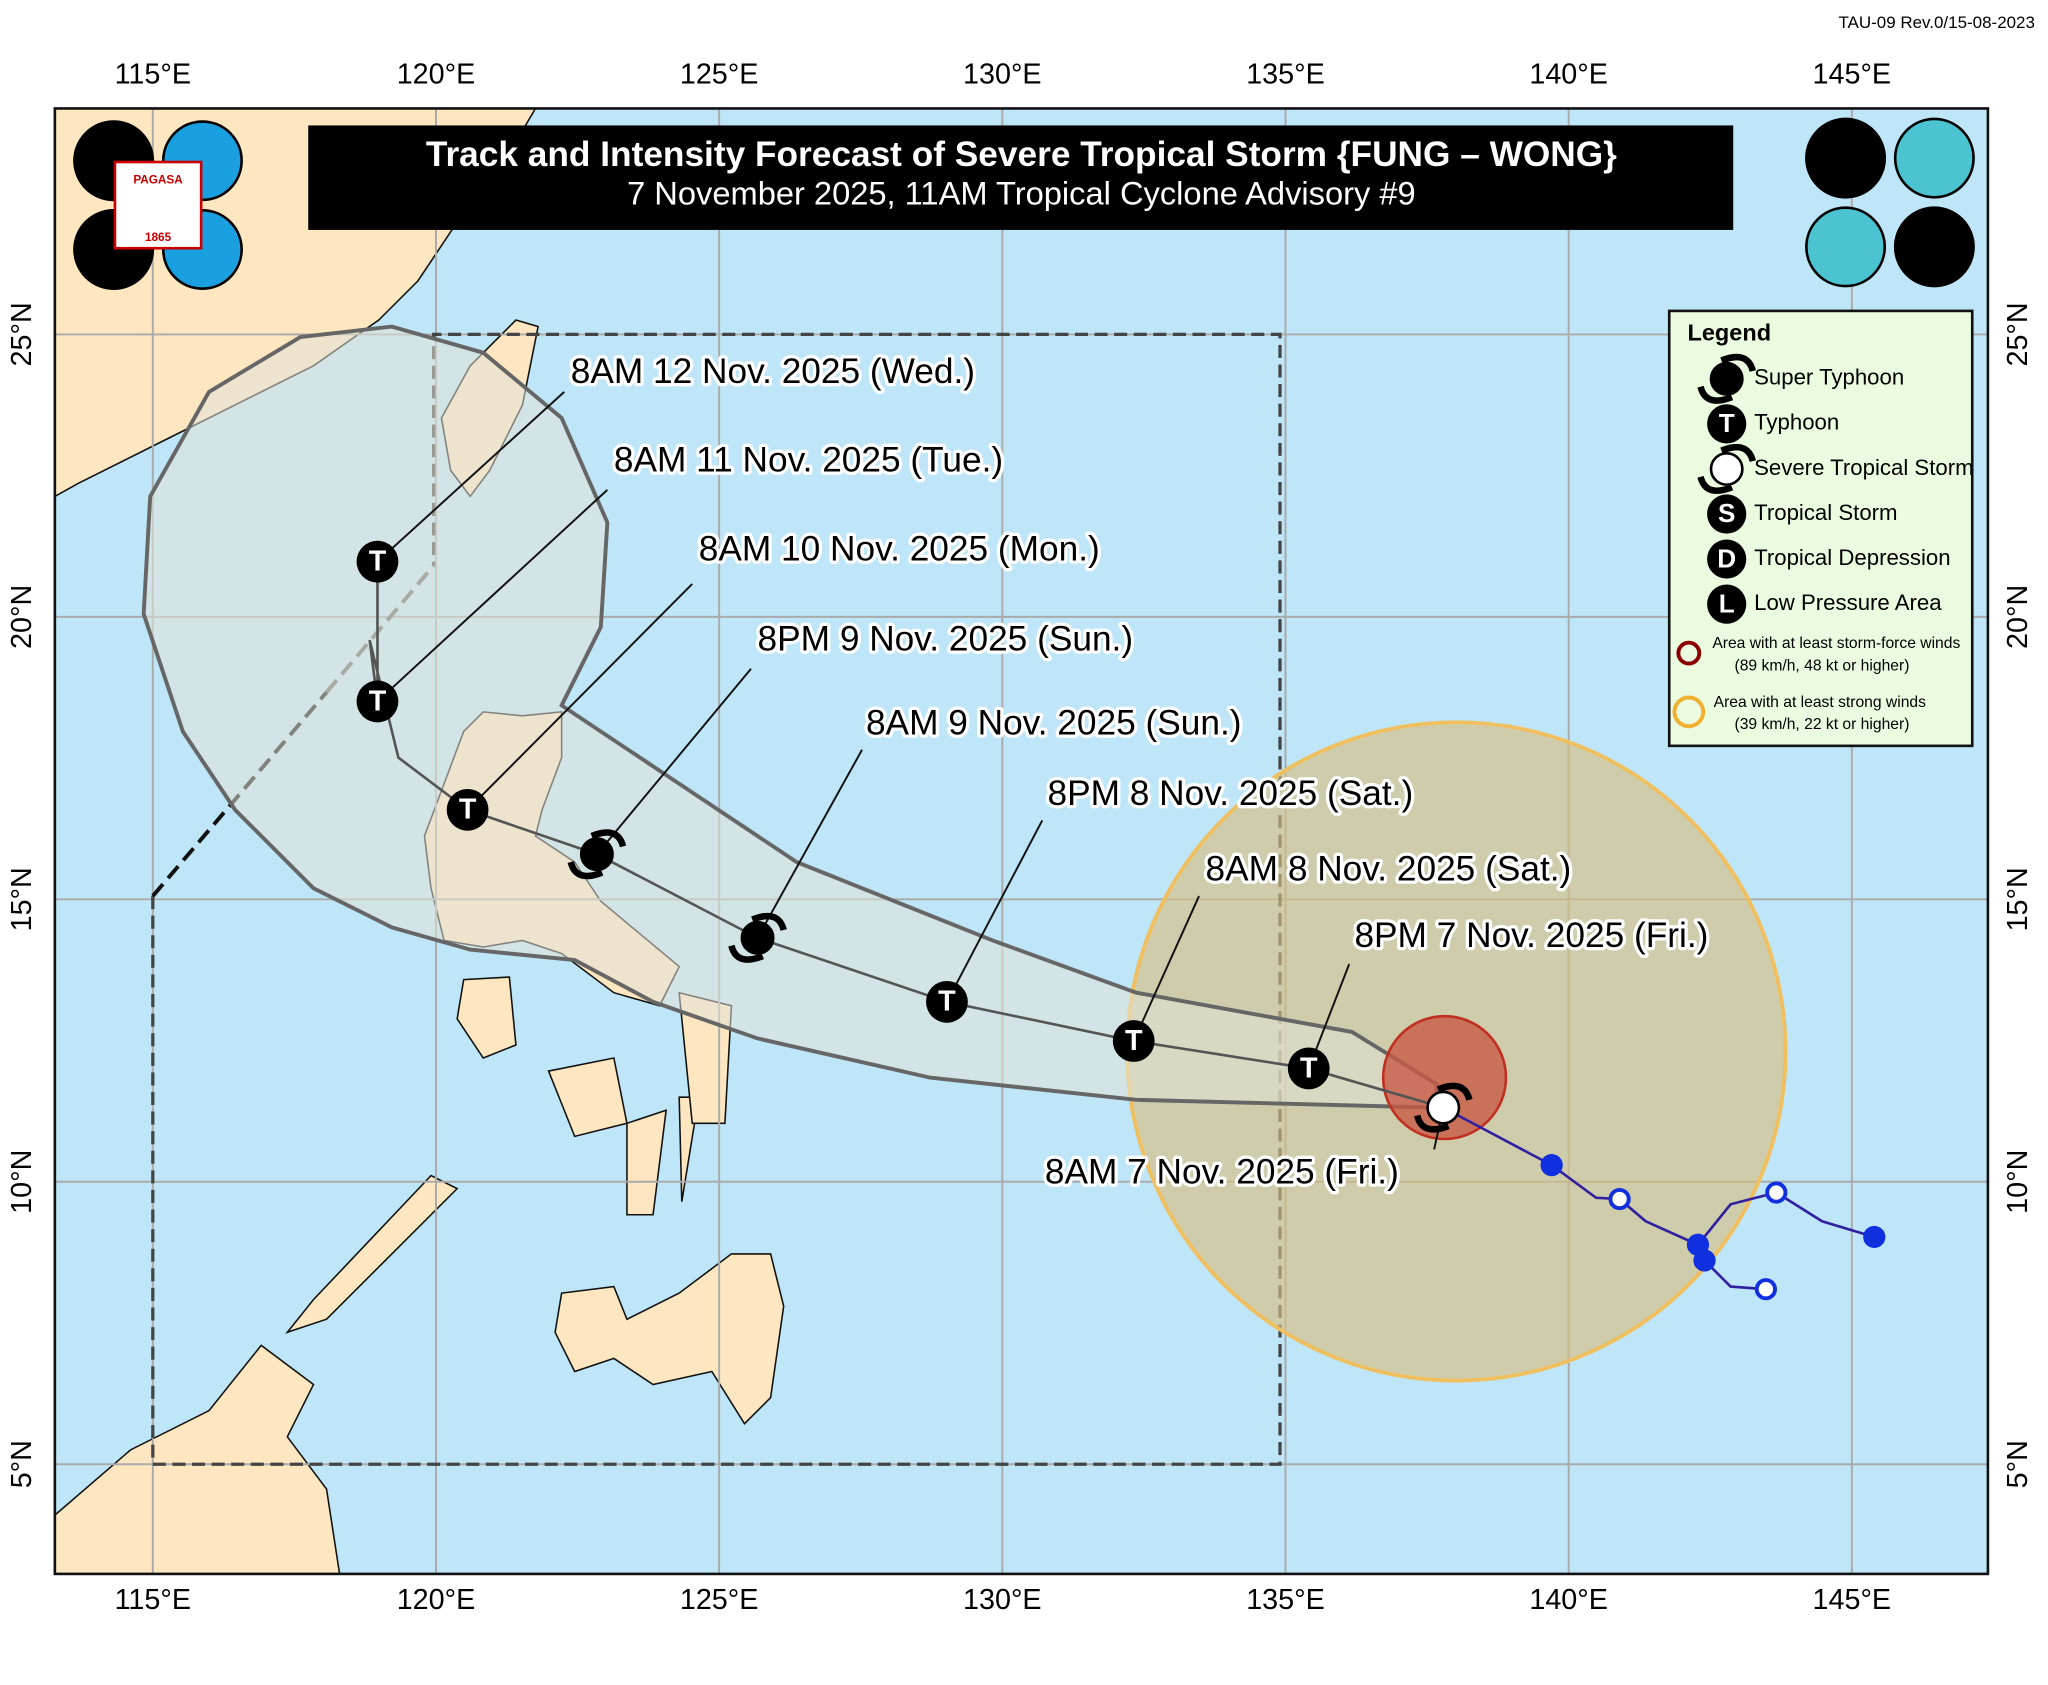 This screenshot has width=2048, height=1685. What do you see at coordinates (1829, 559) in the screenshot?
I see `legend-item: D Tropical Depression` at bounding box center [1829, 559].